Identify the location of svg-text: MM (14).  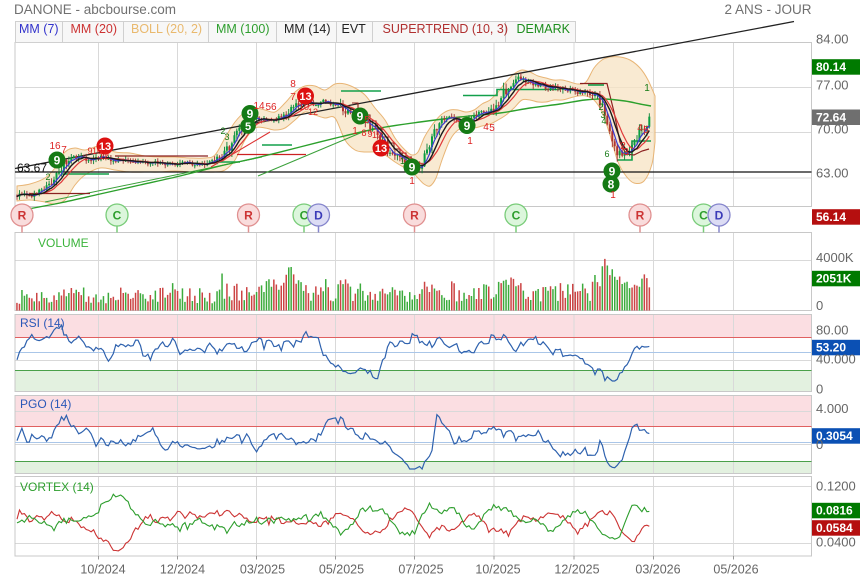
(307, 29).